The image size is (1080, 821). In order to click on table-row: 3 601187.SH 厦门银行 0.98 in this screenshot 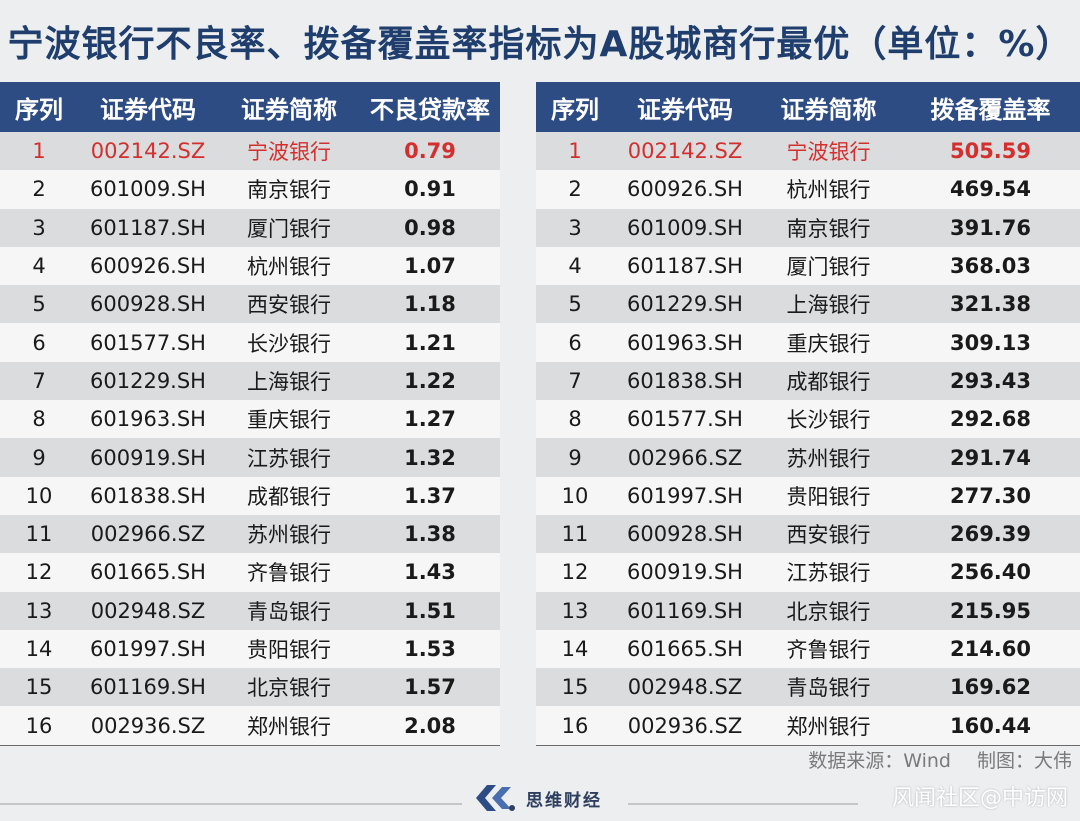, I will do `click(250, 227)`.